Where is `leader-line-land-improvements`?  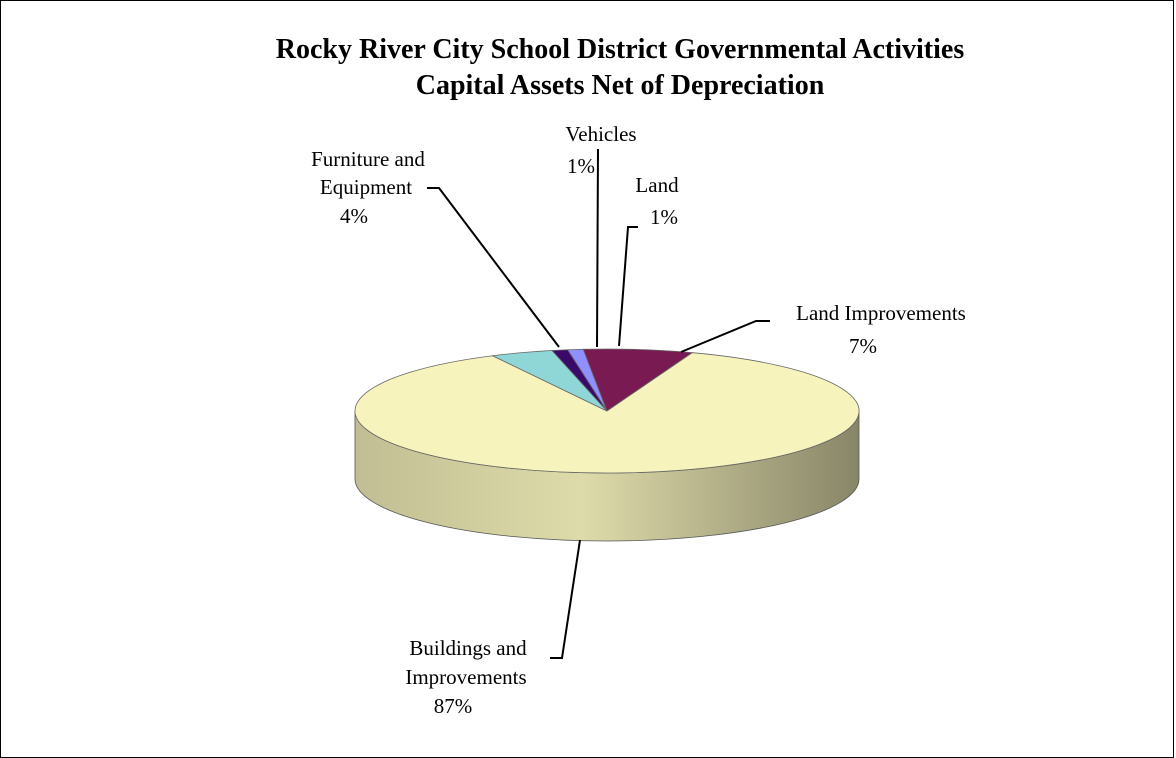 leader-line-land-improvements is located at coordinates (725, 336).